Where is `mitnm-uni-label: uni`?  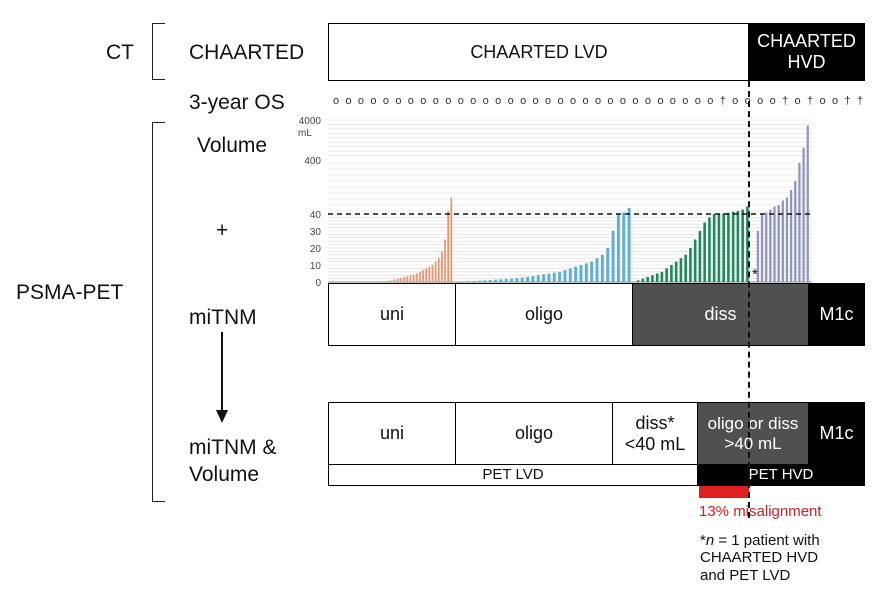
mitnm-uni-label: uni is located at coordinates (392, 314).